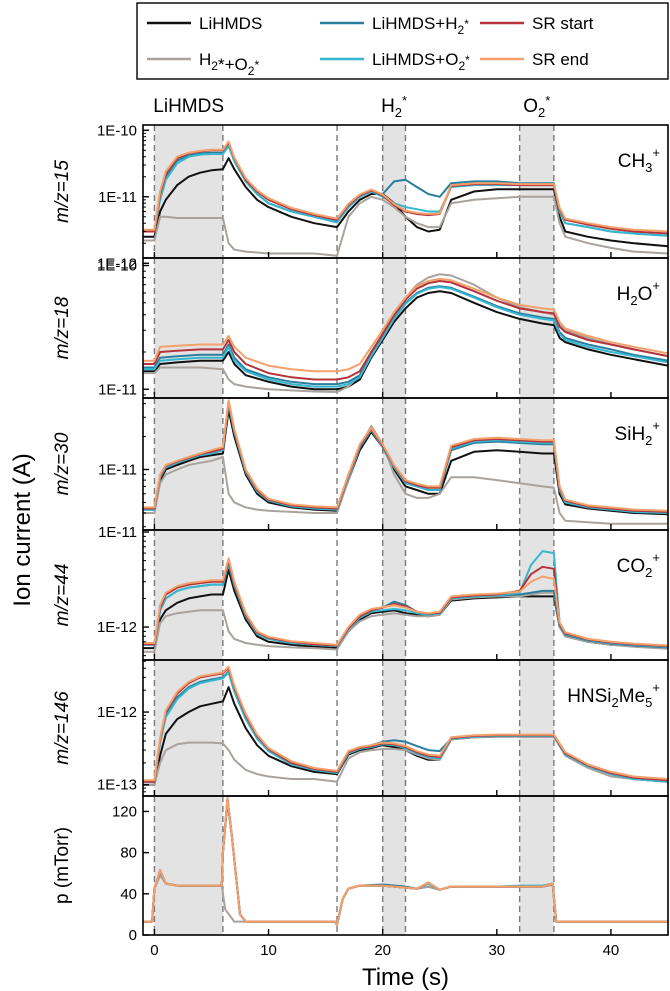 The width and height of the screenshot is (670, 991). Describe the element at coordinates (560, 59) in the screenshot. I see `legend-label-5: SR end` at that location.